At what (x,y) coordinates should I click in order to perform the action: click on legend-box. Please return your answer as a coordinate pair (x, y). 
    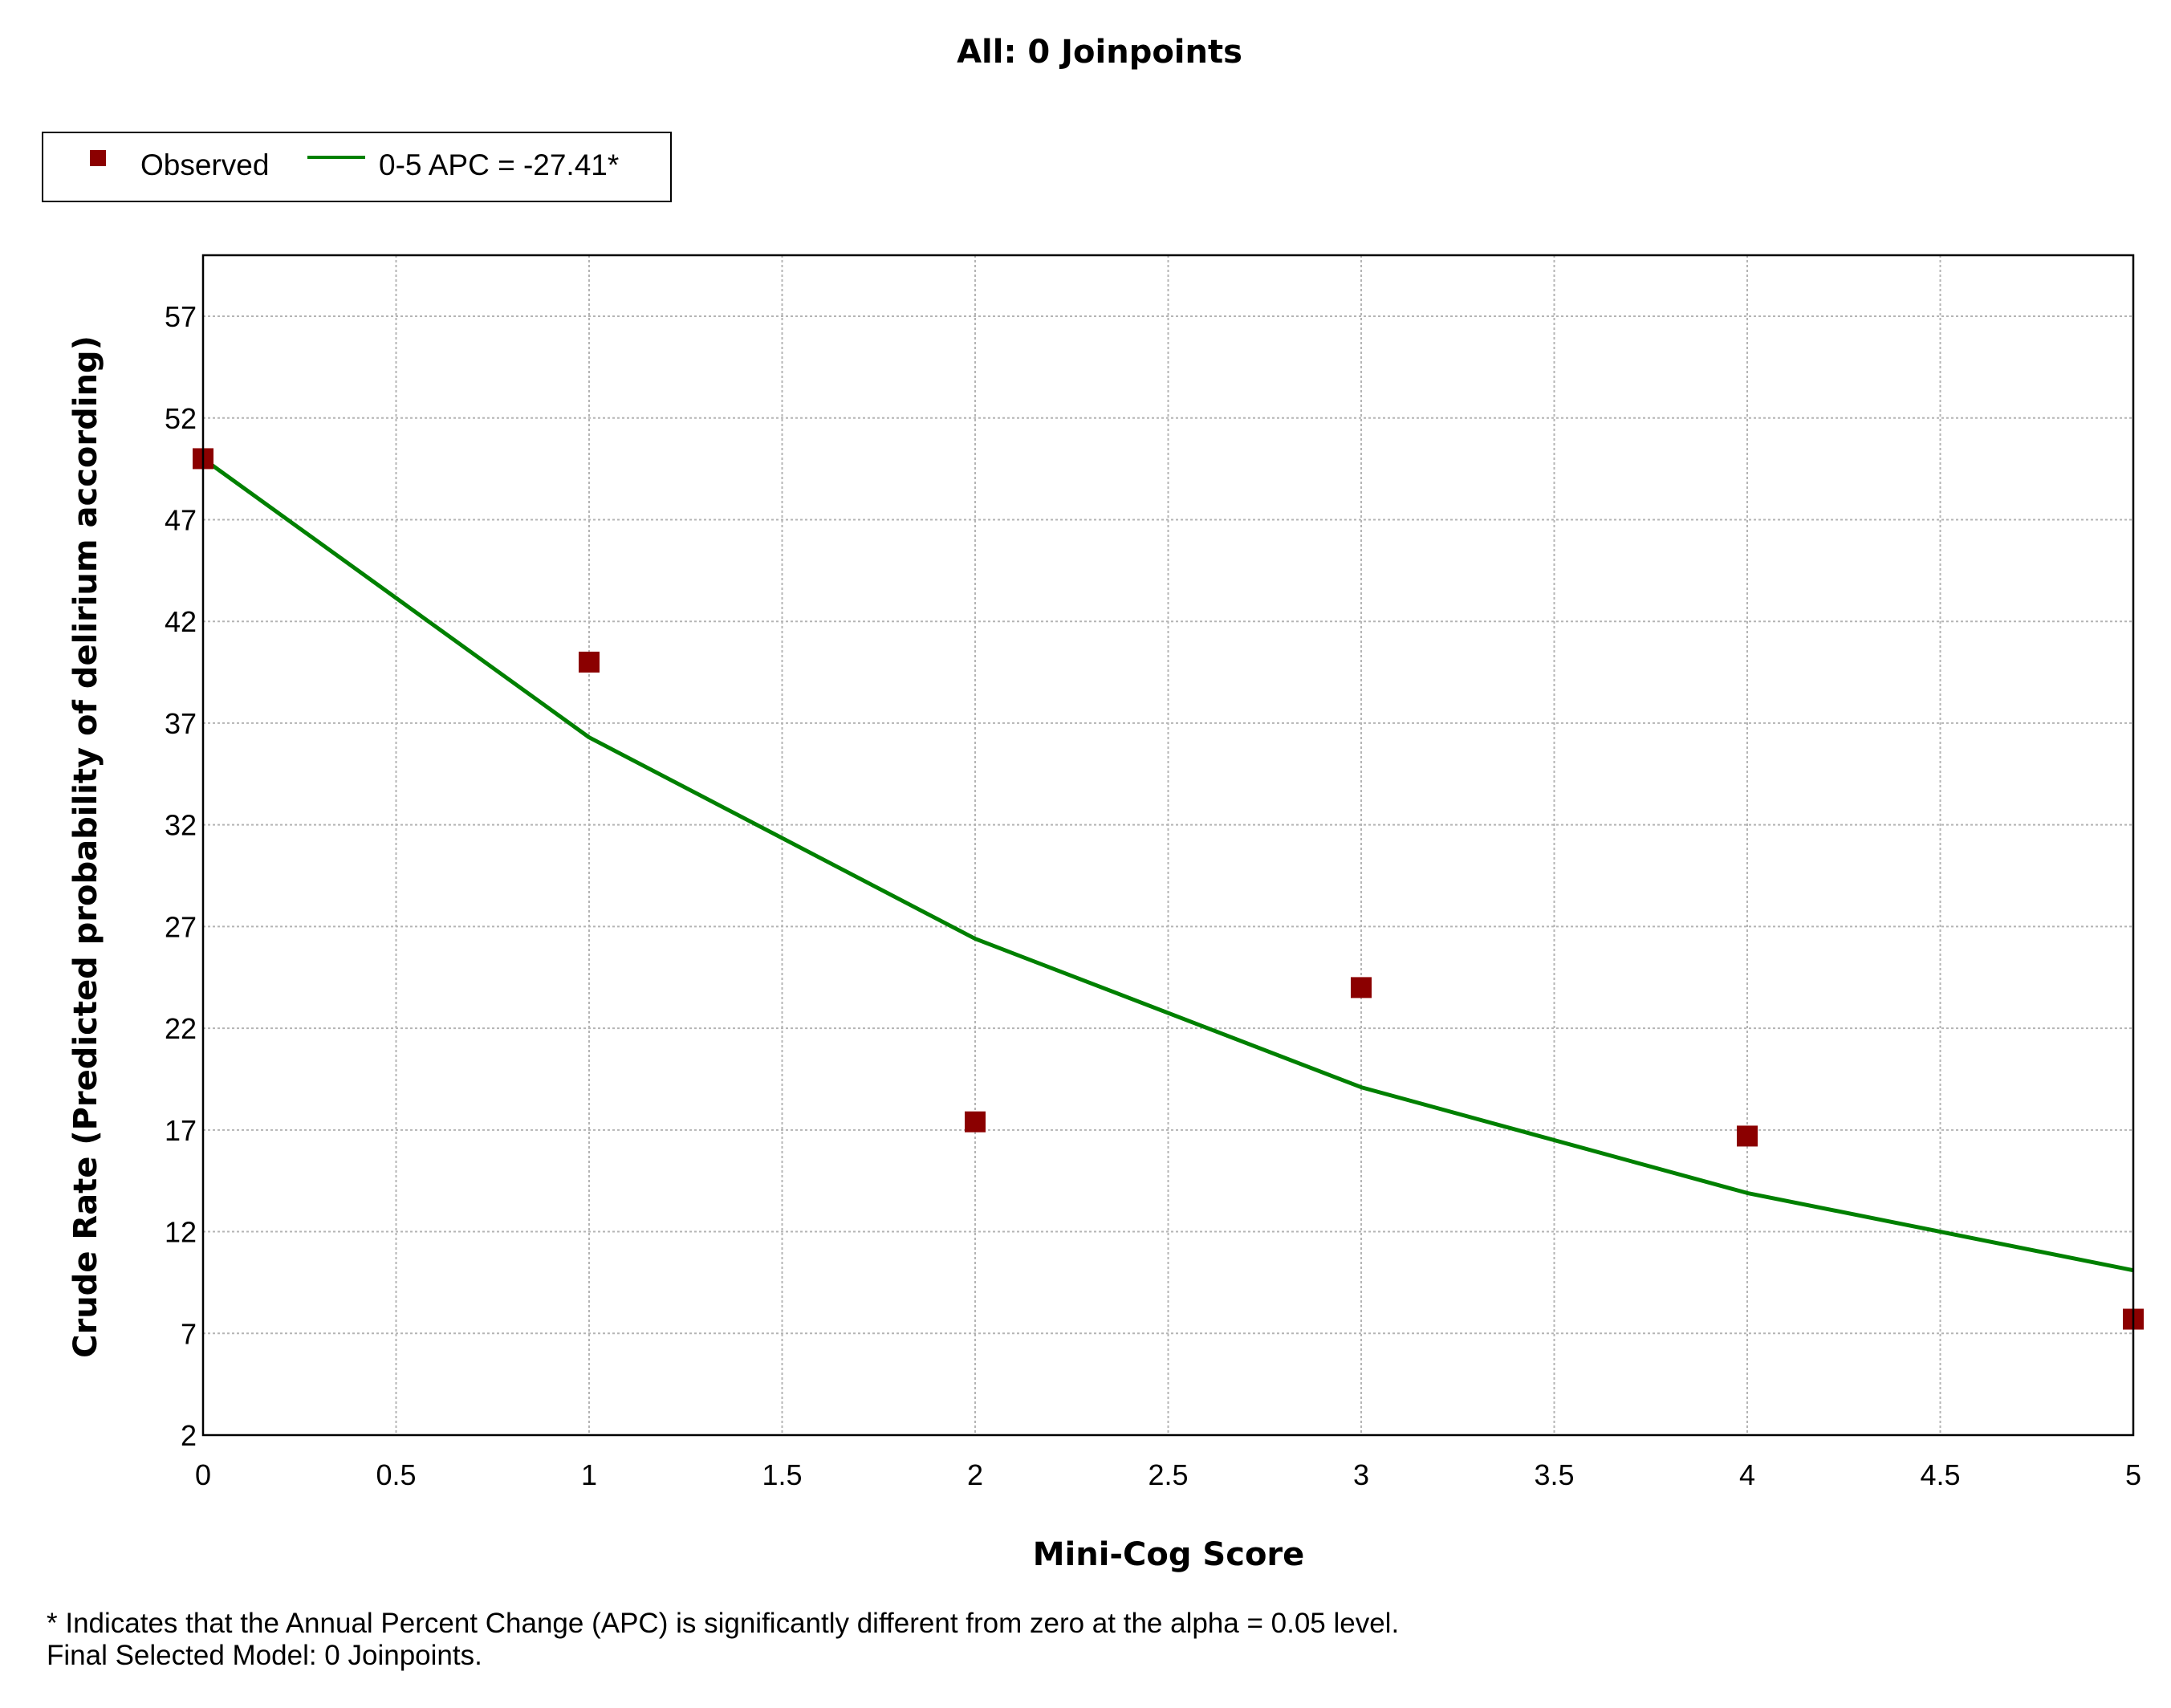
    Looking at the image, I should click on (357, 167).